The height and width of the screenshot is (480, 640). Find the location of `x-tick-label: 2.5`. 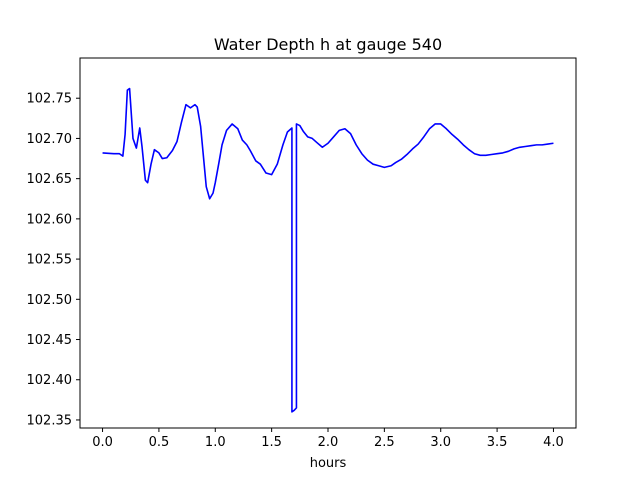

x-tick-label: 2.5 is located at coordinates (384, 442).